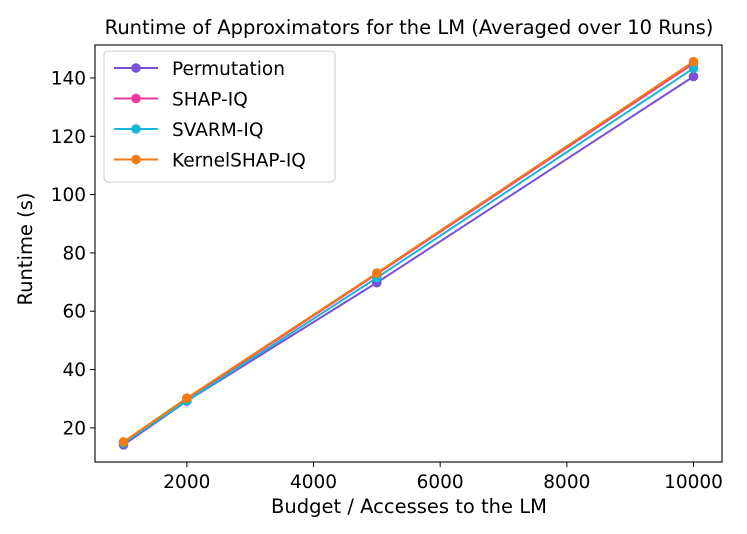  I want to click on y-tick-label: 80, so click(74, 253).